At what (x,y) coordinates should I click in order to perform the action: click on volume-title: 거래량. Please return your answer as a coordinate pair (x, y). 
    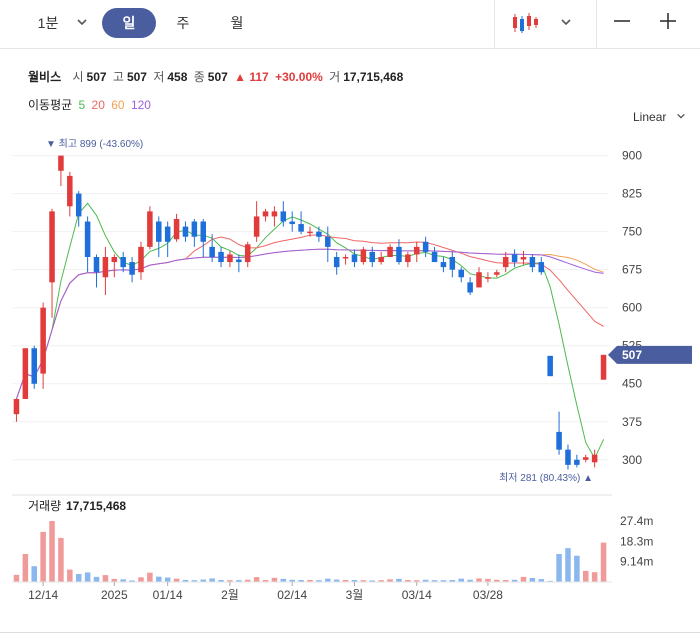
    Looking at the image, I should click on (44, 506).